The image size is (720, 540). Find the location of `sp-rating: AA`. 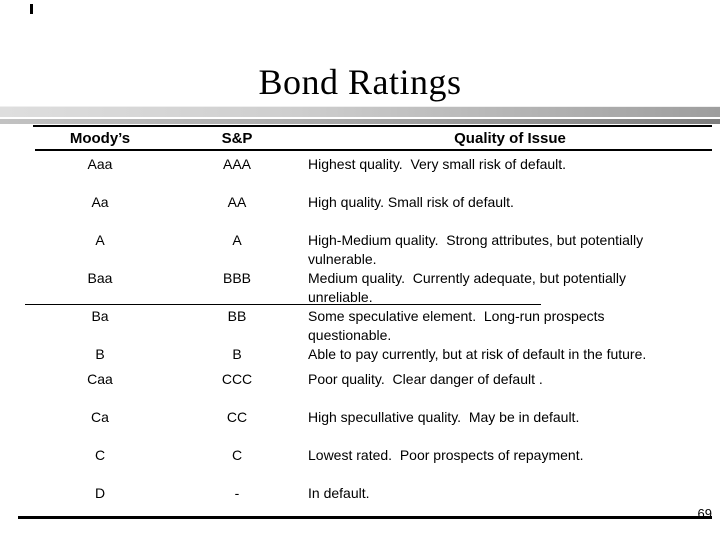

sp-rating: AA is located at coordinates (237, 202).